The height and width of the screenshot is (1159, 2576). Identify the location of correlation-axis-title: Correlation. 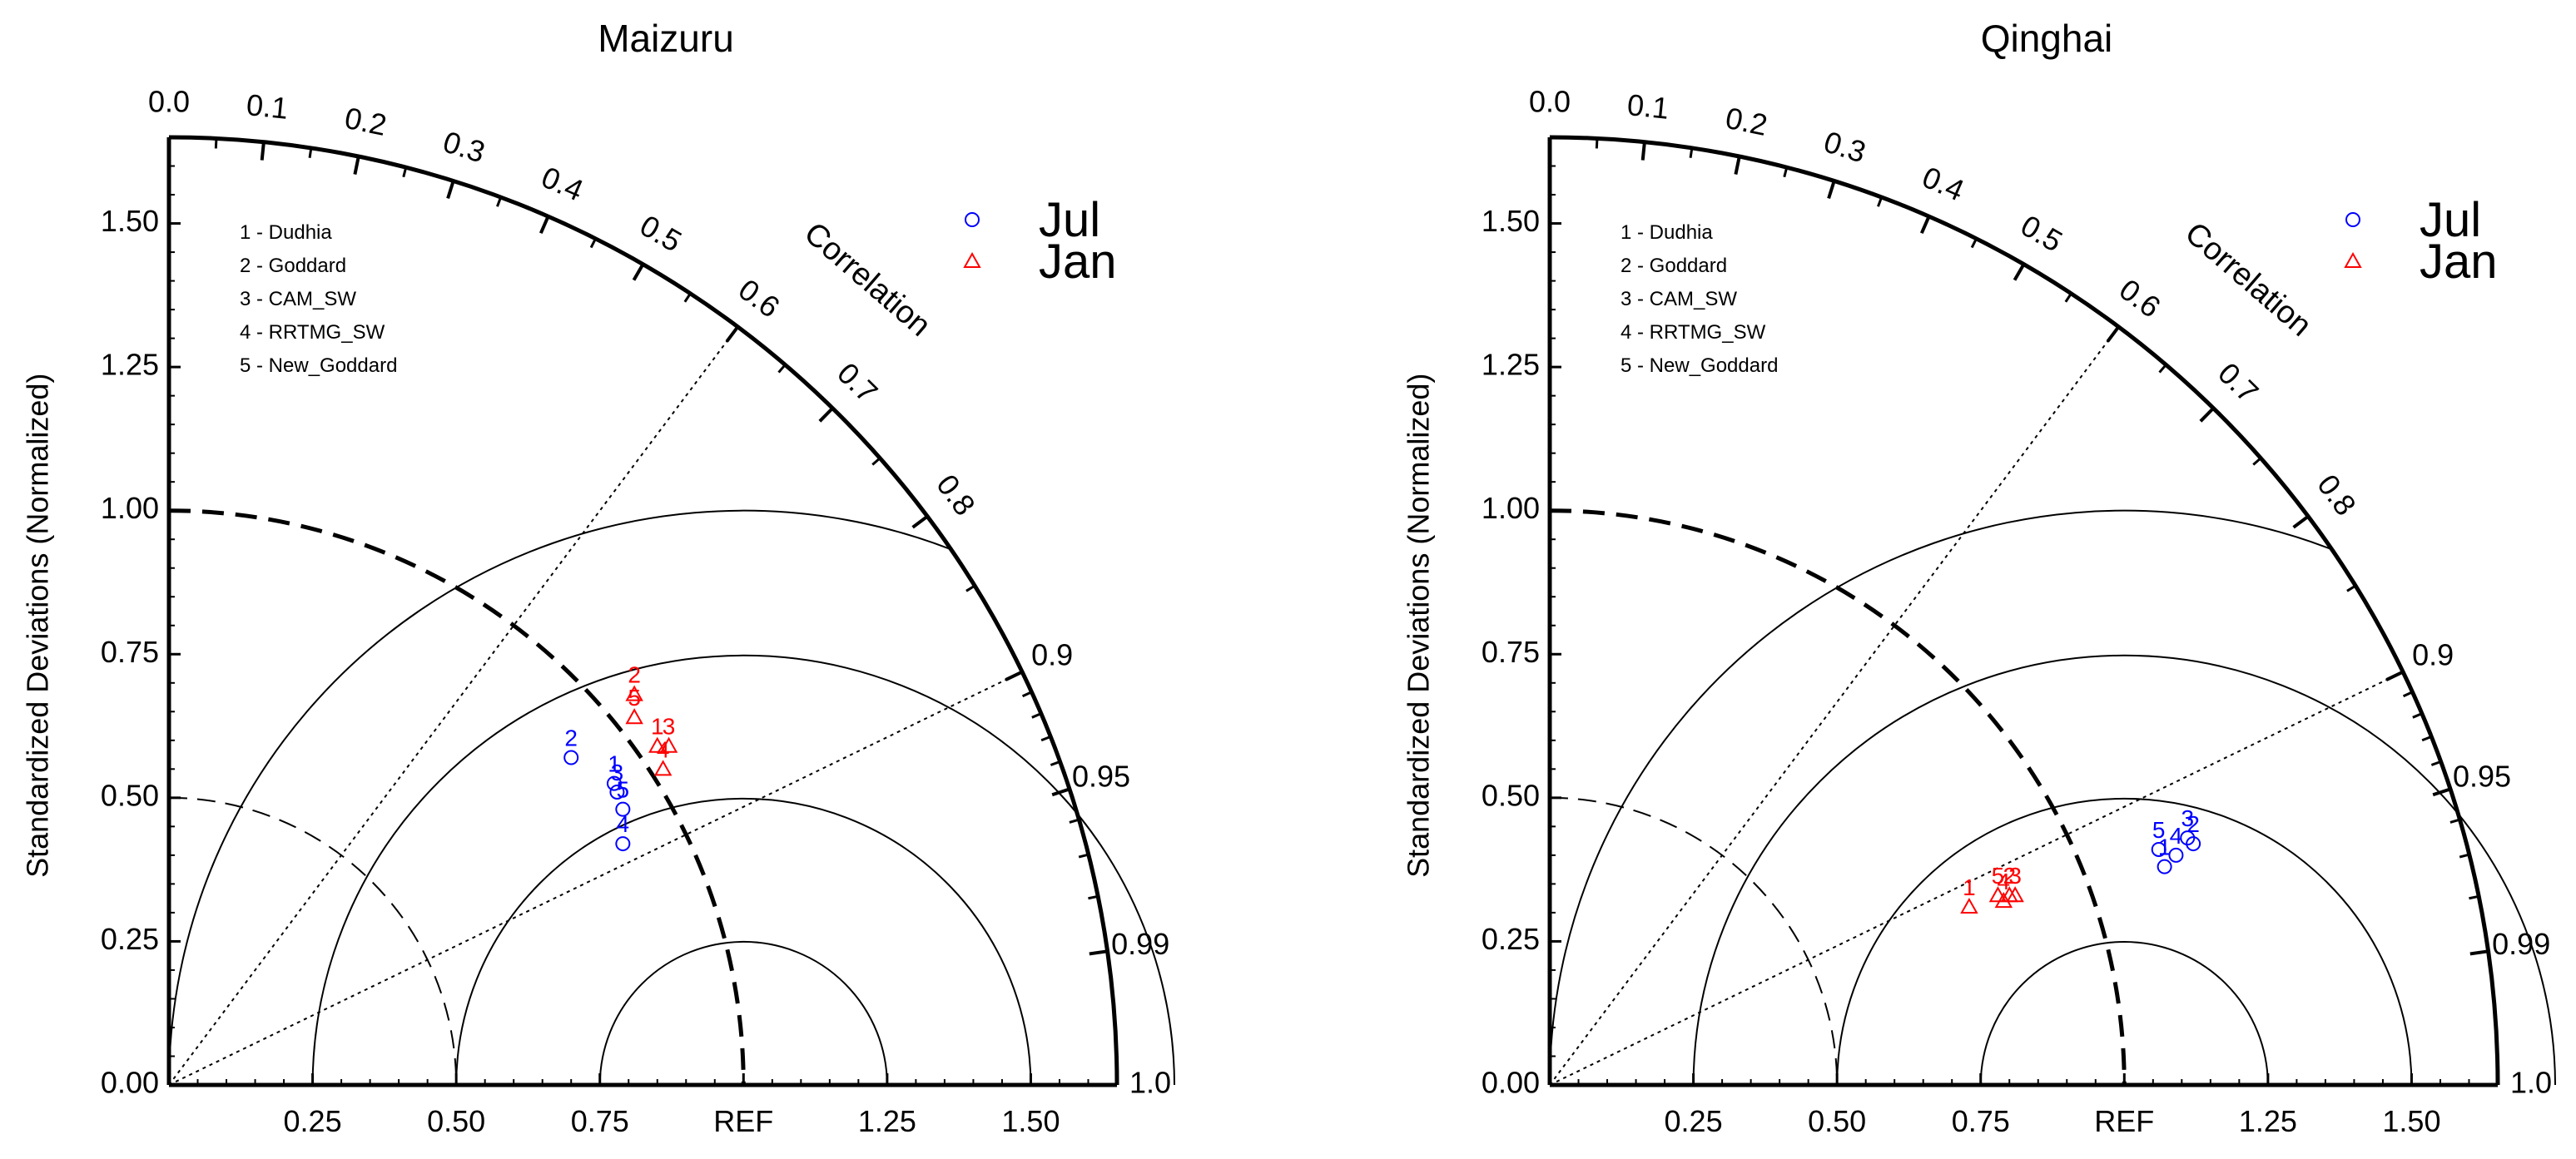
(2248, 279).